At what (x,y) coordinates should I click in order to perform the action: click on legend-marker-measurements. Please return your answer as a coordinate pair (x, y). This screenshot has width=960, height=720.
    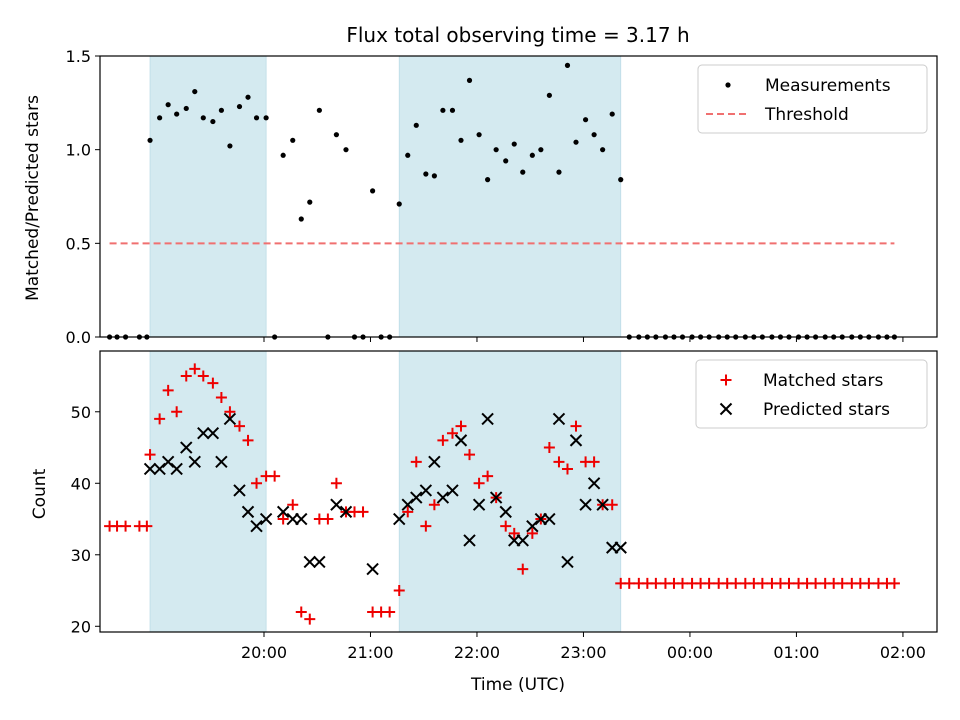
    Looking at the image, I should click on (728, 85).